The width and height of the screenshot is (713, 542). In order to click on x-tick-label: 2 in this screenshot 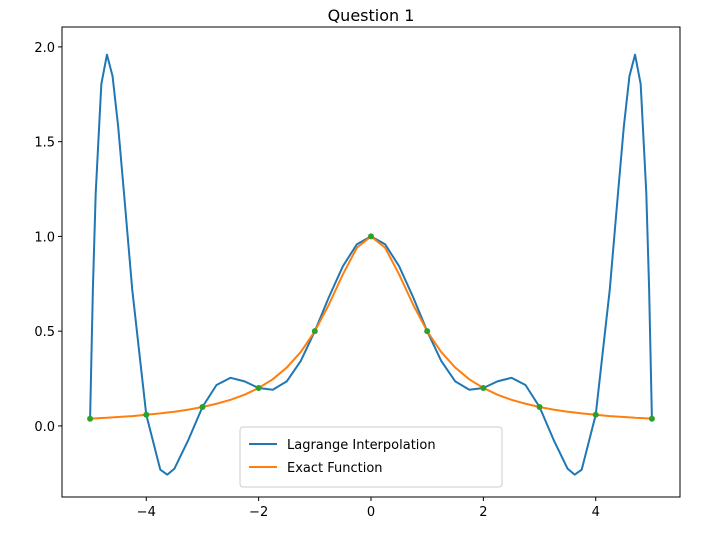, I will do `click(483, 512)`.